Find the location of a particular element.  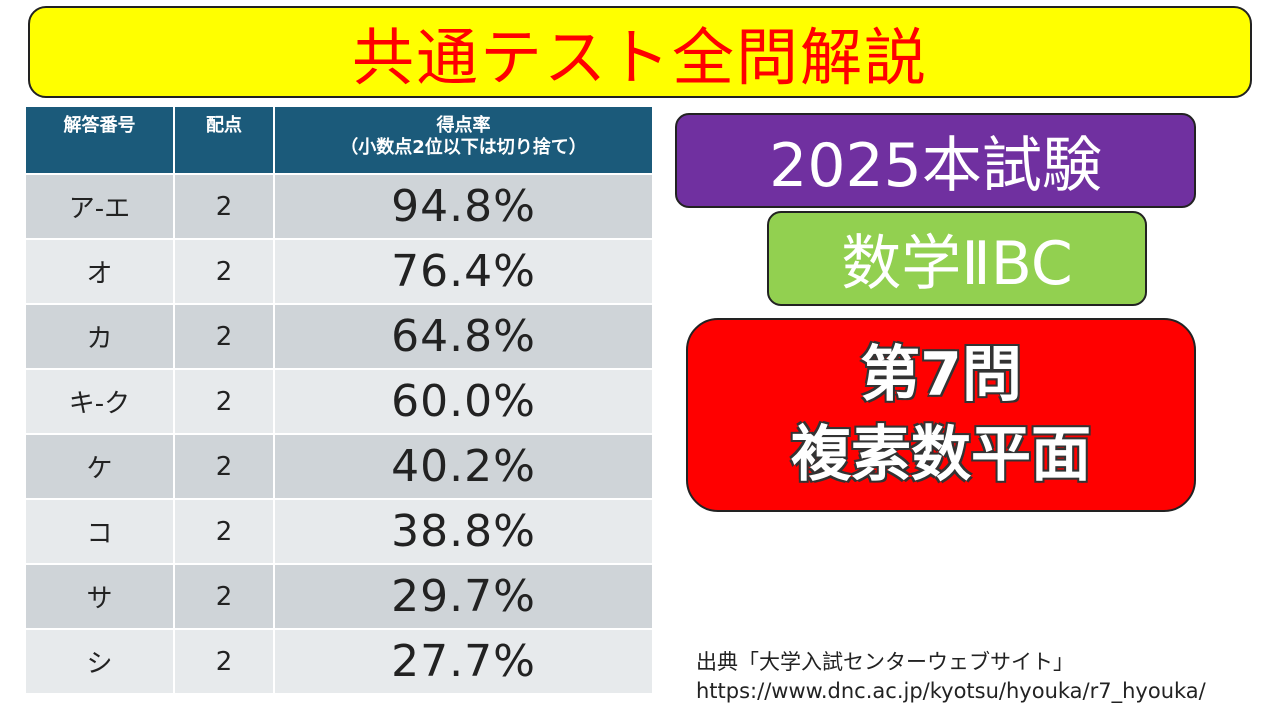

table-row: ア-エ 2 94.8% is located at coordinates (340, 207).